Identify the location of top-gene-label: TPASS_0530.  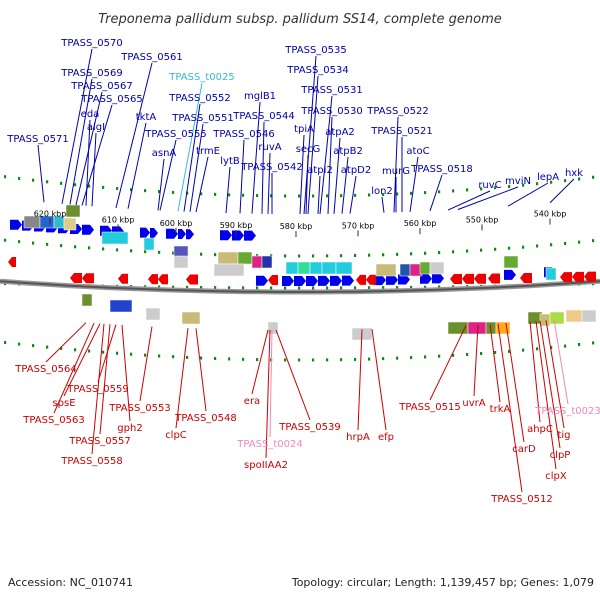
(331, 111).